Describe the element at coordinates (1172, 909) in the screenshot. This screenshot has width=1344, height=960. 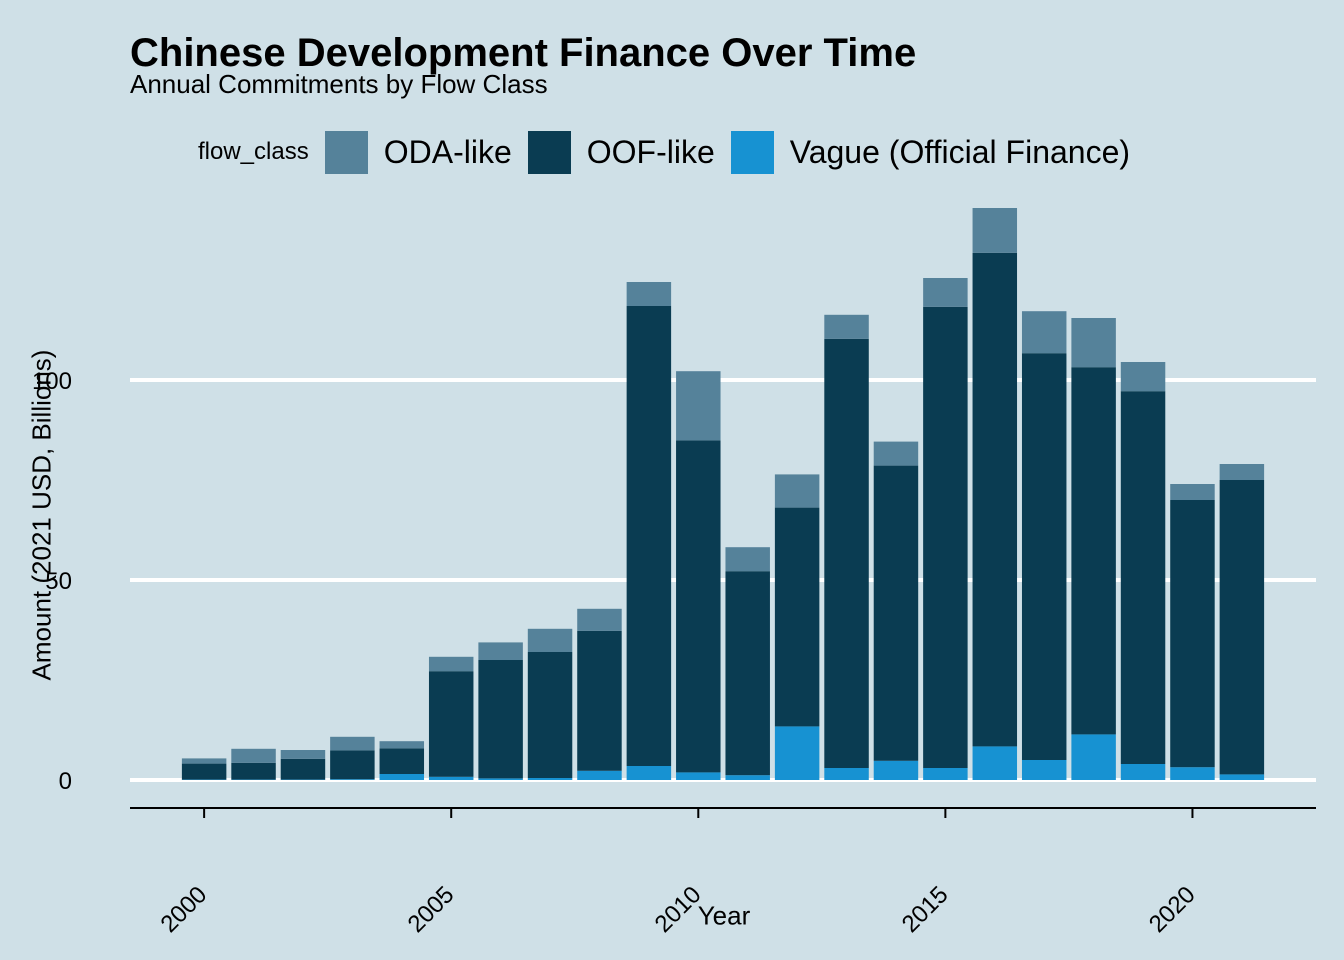
I see `x-tick-label-2020: 2020` at that location.